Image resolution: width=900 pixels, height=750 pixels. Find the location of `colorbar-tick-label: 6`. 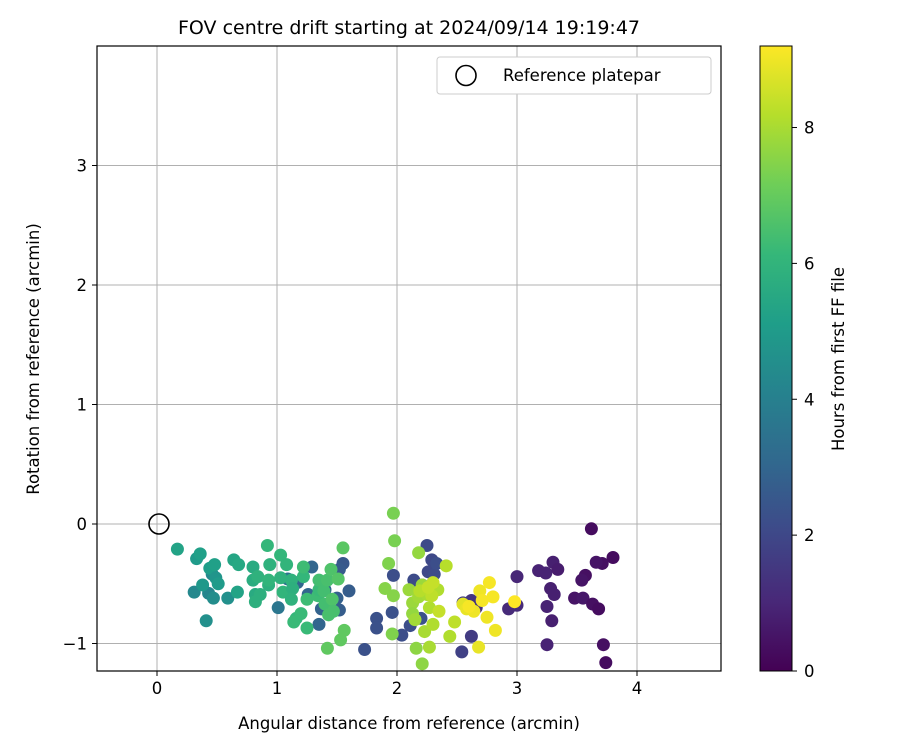

colorbar-tick-label: 6 is located at coordinates (809, 263).